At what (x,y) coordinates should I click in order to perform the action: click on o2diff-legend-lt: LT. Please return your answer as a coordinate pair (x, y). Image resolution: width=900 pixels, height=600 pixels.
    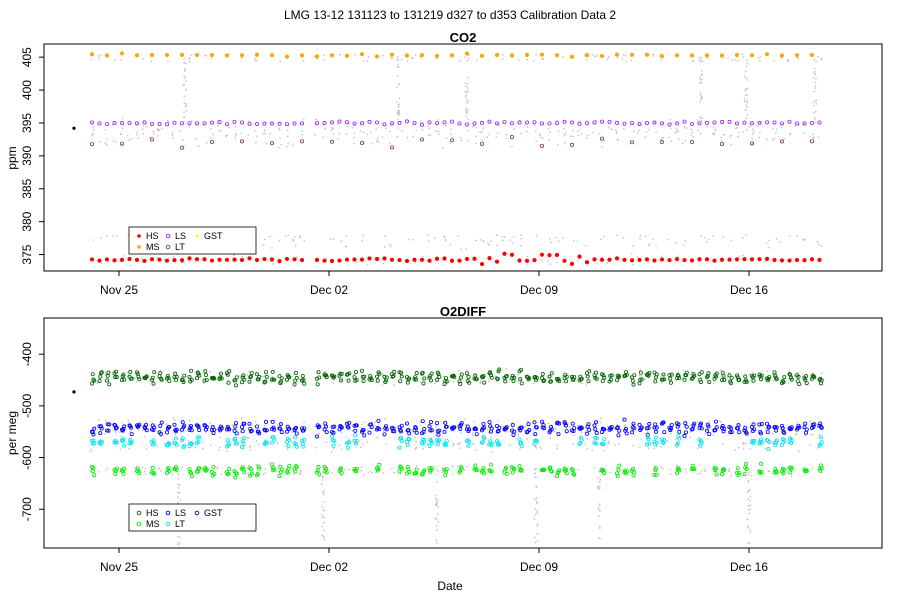
    Looking at the image, I should click on (180, 524).